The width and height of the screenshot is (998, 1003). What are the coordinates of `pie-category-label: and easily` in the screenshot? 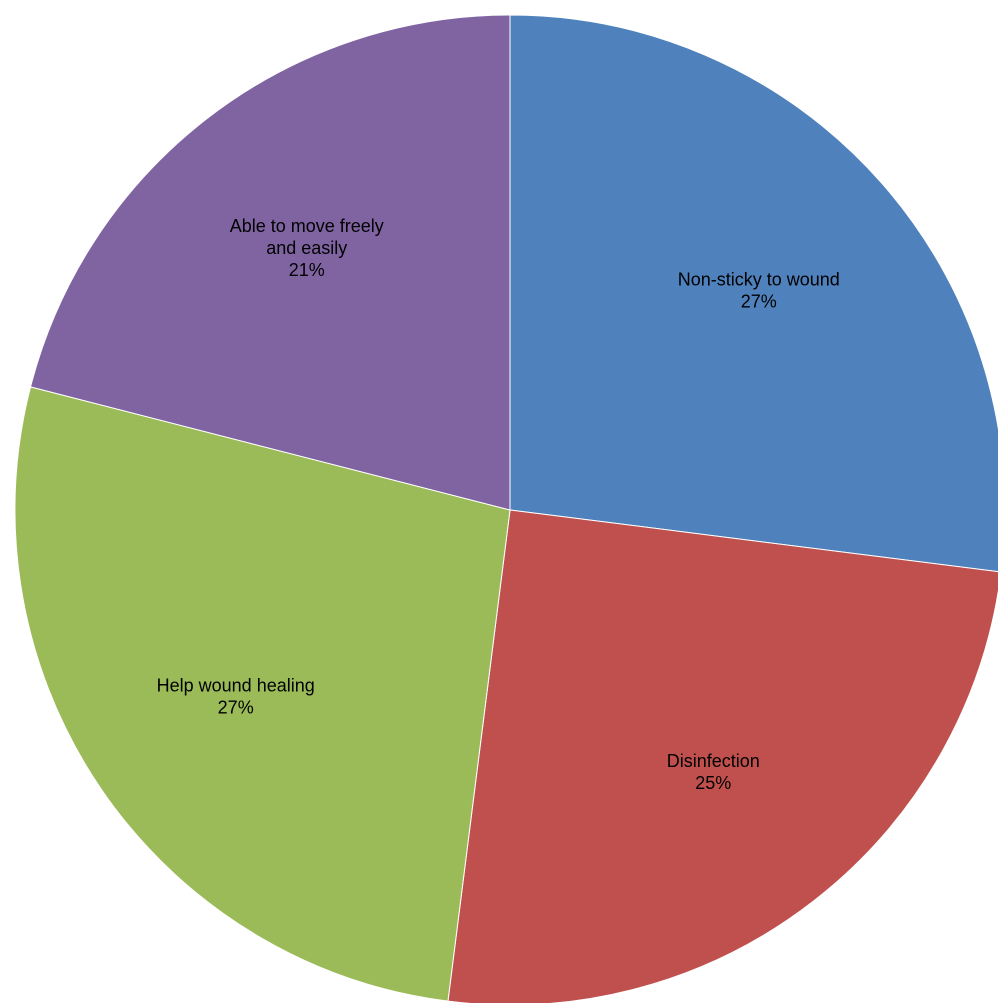 It's located at (306, 248).